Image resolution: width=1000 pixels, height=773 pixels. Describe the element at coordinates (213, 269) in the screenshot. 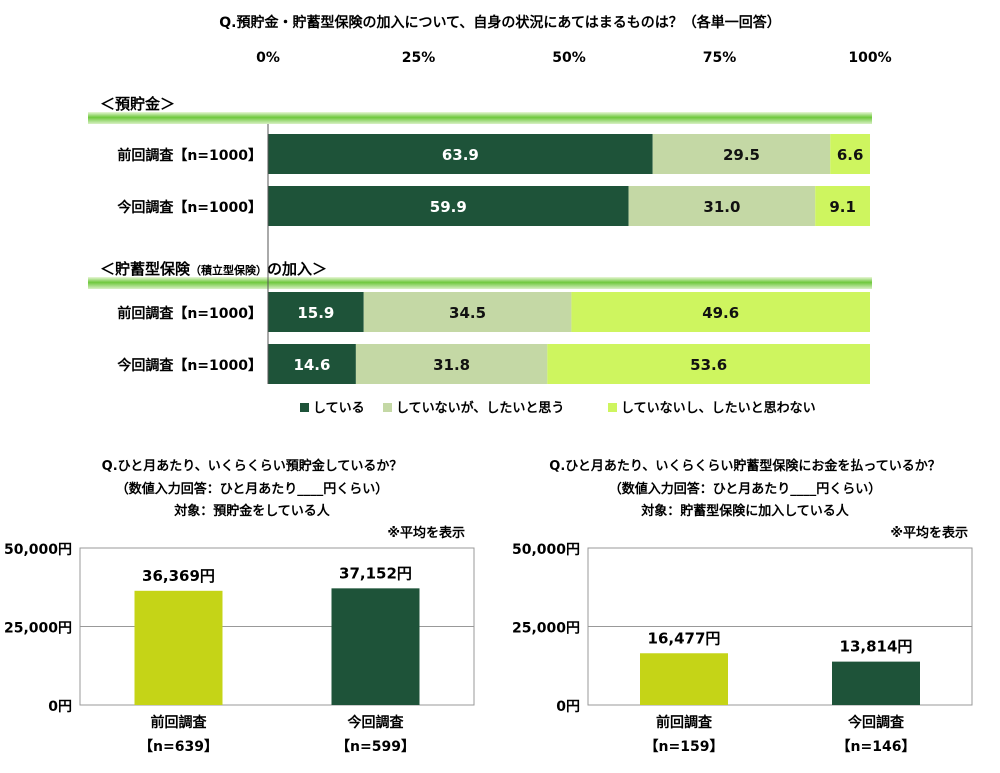

I see `section-label-insurance: ＜貯蓄型保険（積立型保険）の加入＞` at that location.